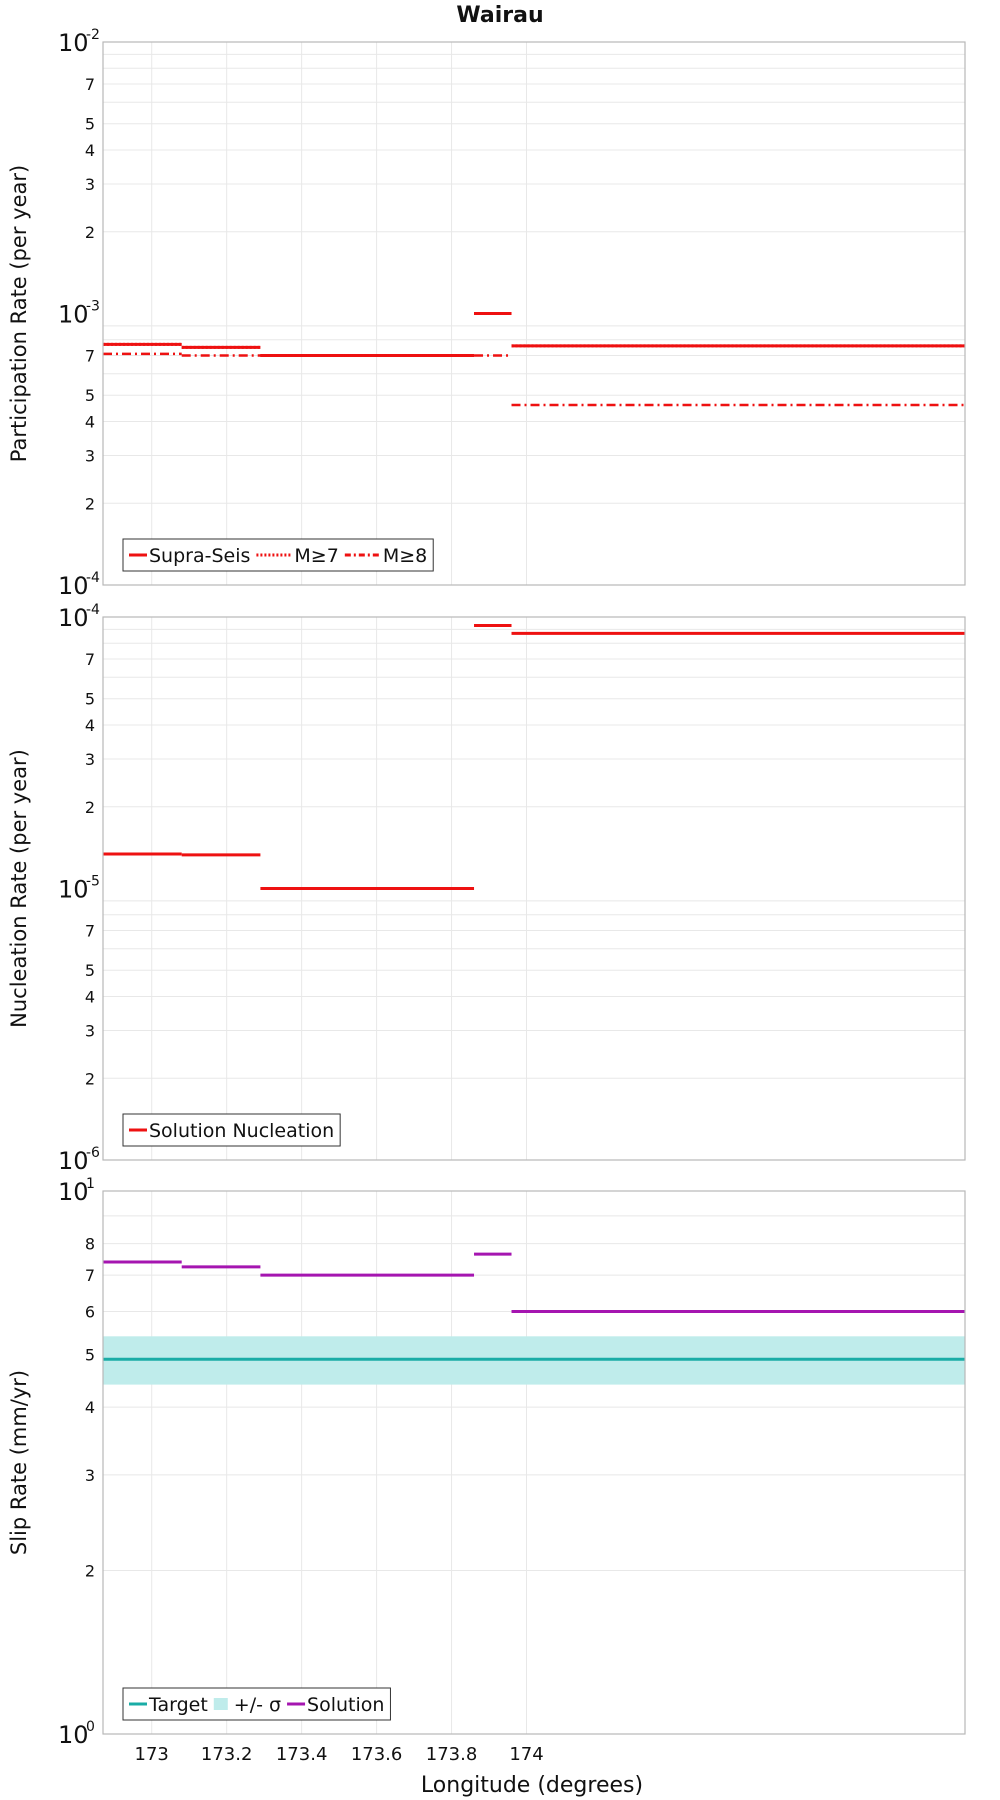 The height and width of the screenshot is (1800, 1000). Describe the element at coordinates (199, 556) in the screenshot. I see `legend-entry: Supra-Seis` at that location.